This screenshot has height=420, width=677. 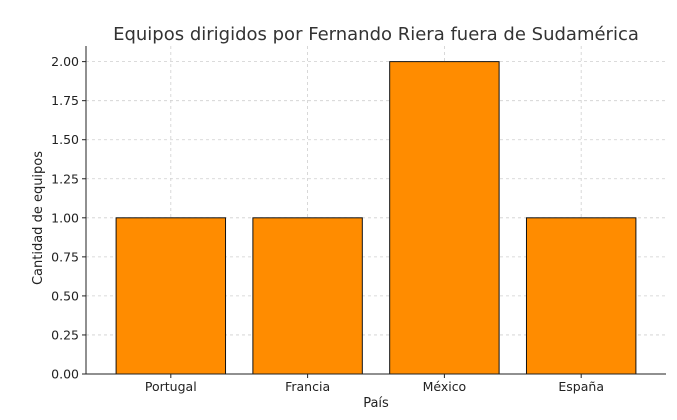 I want to click on bar-francia, so click(x=307, y=296).